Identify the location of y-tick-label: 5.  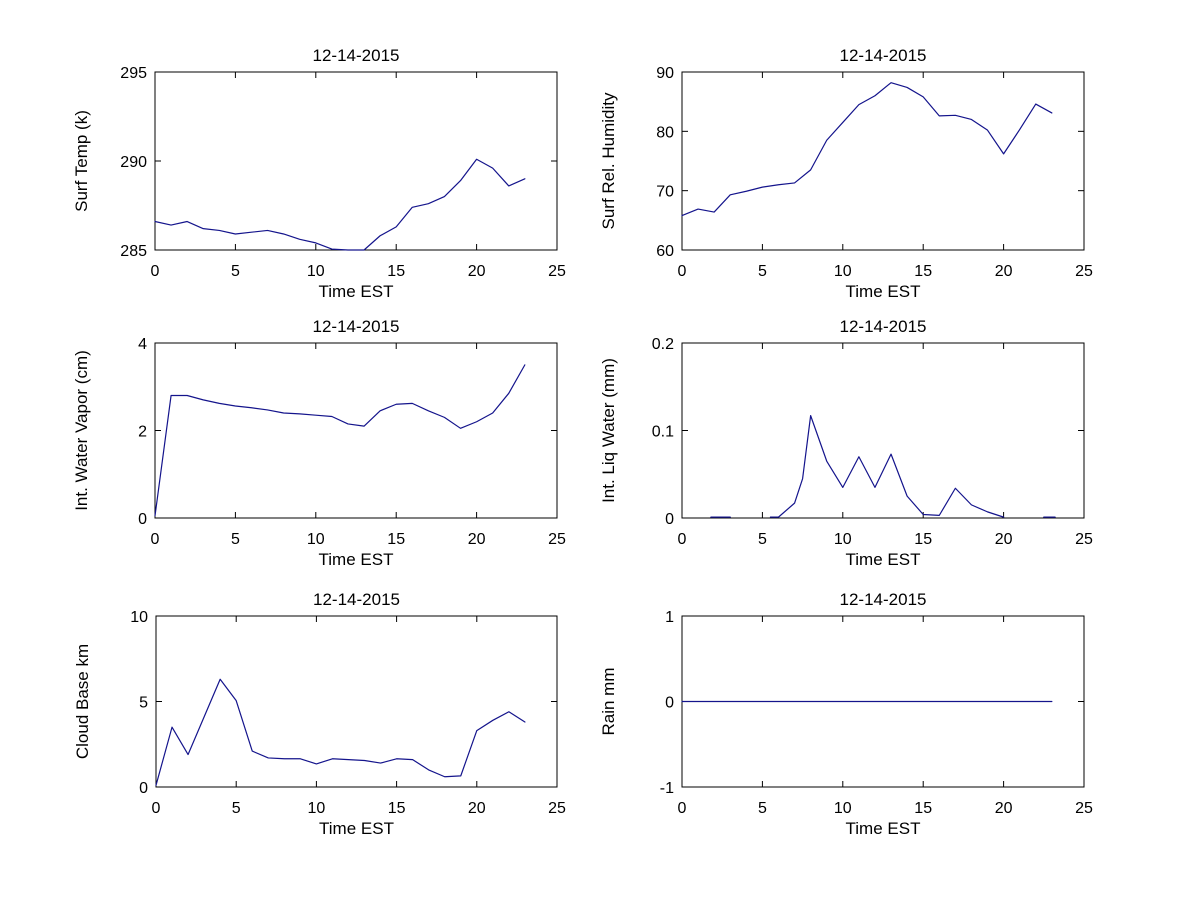
(143, 703).